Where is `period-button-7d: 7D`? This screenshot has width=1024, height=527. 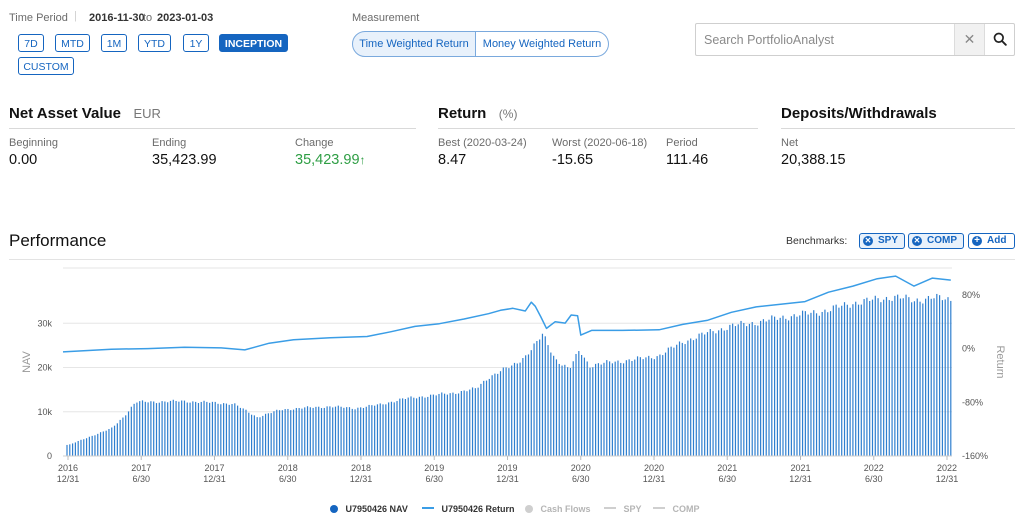
period-button-7d: 7D is located at coordinates (31, 43).